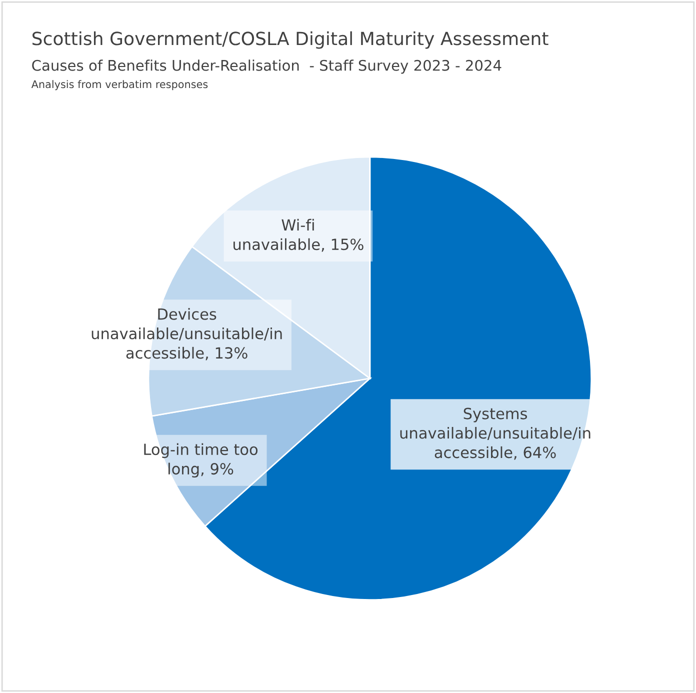  Describe the element at coordinates (119, 85) in the screenshot. I see `text: Analysis from verbatim responses` at that location.